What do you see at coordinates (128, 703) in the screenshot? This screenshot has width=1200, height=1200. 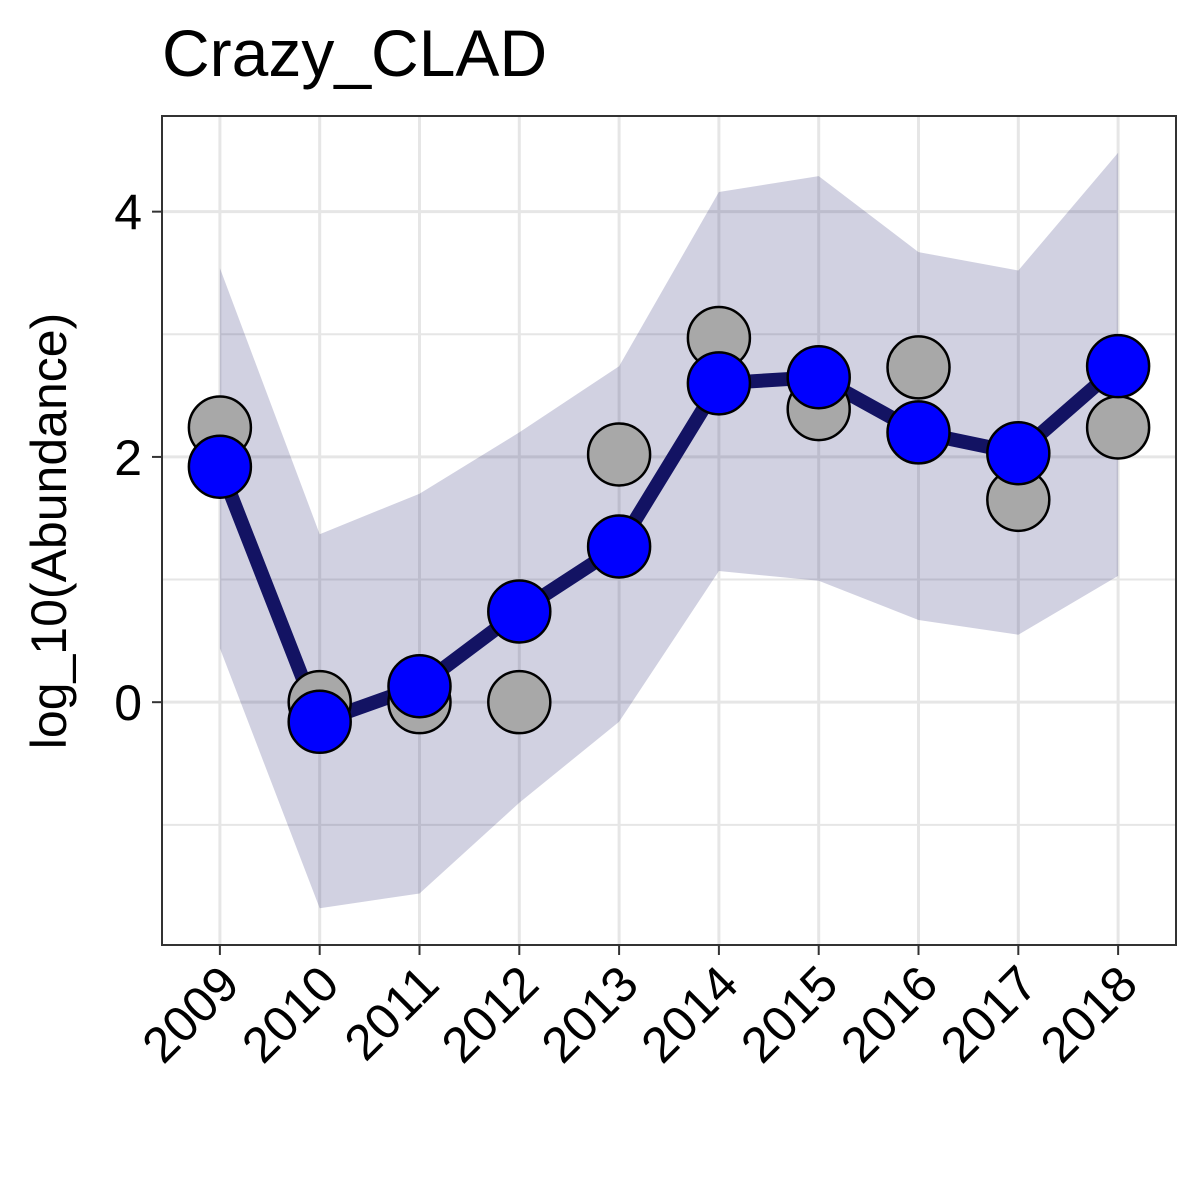 I see `y-tick-label: 0` at bounding box center [128, 703].